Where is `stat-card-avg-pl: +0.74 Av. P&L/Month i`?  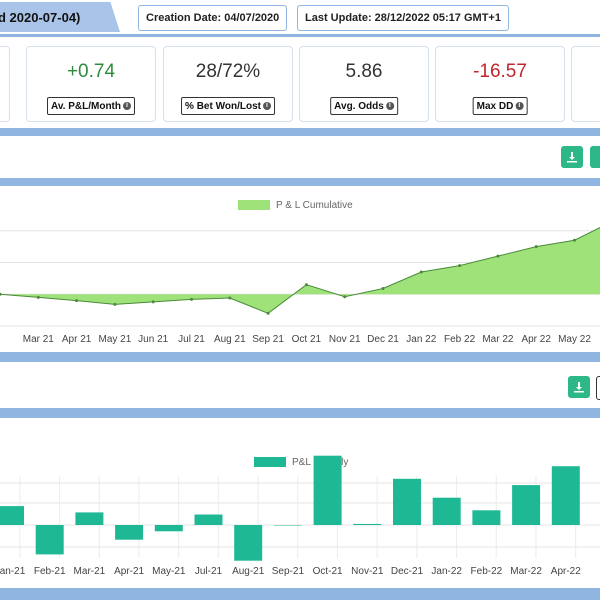
stat-card-avg-pl: +0.74 Av. P&L/Month i is located at coordinates (91, 84).